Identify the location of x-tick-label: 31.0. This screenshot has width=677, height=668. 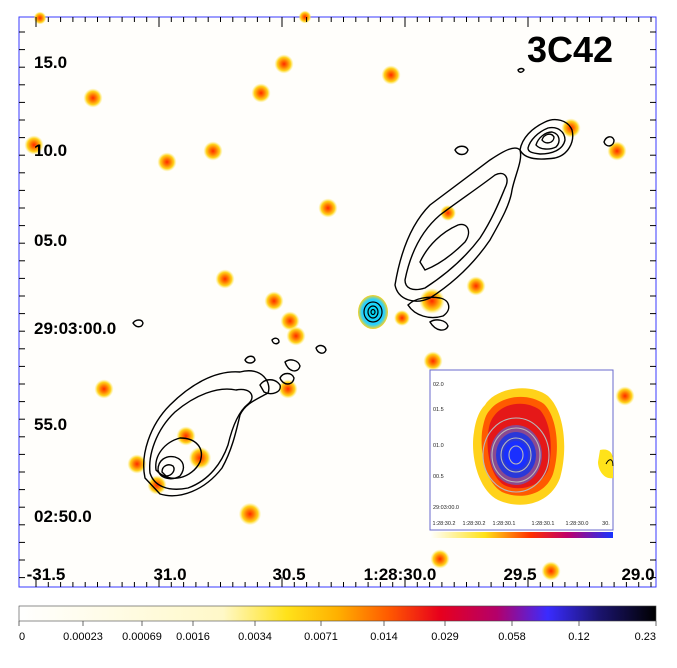
(169, 574).